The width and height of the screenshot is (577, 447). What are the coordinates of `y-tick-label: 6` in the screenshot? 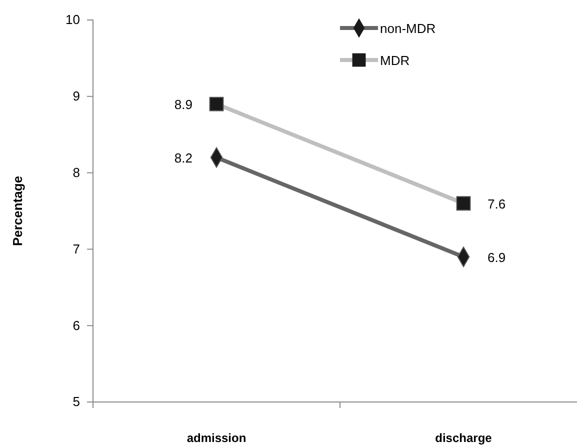 It's located at (76, 325).